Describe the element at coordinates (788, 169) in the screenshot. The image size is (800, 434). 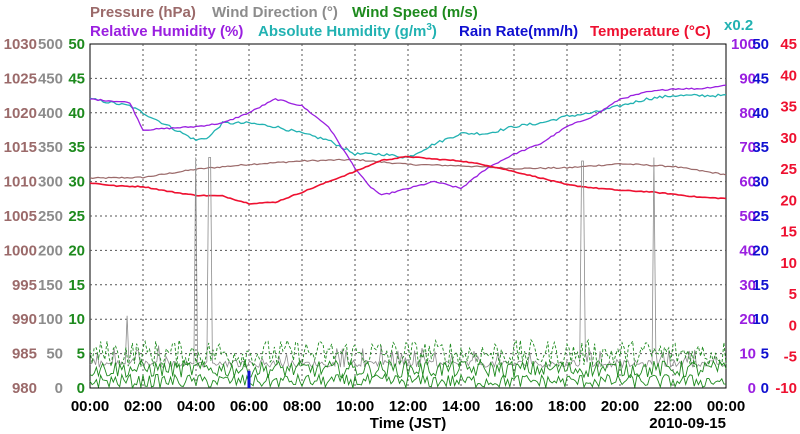
I see `tick-label-temperature: 25` at that location.